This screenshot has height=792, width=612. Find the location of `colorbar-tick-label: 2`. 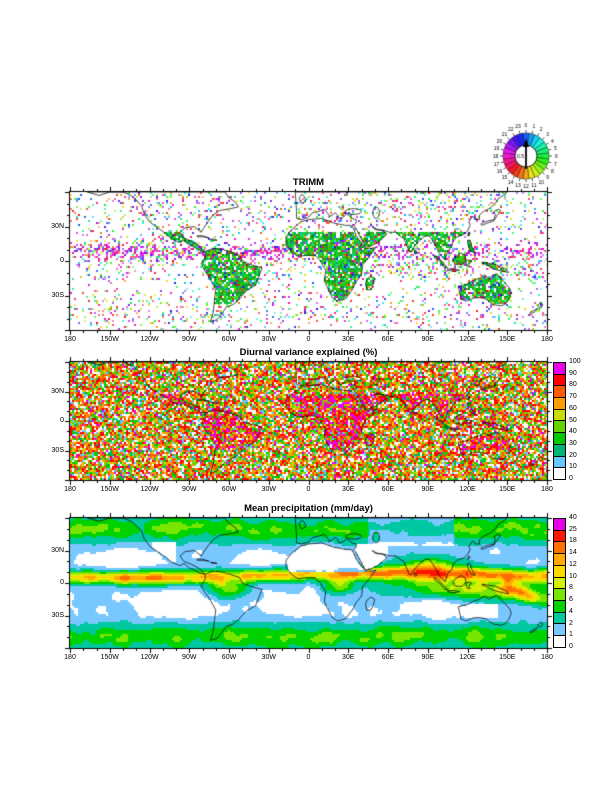

colorbar-tick-label: 2 is located at coordinates (571, 623).